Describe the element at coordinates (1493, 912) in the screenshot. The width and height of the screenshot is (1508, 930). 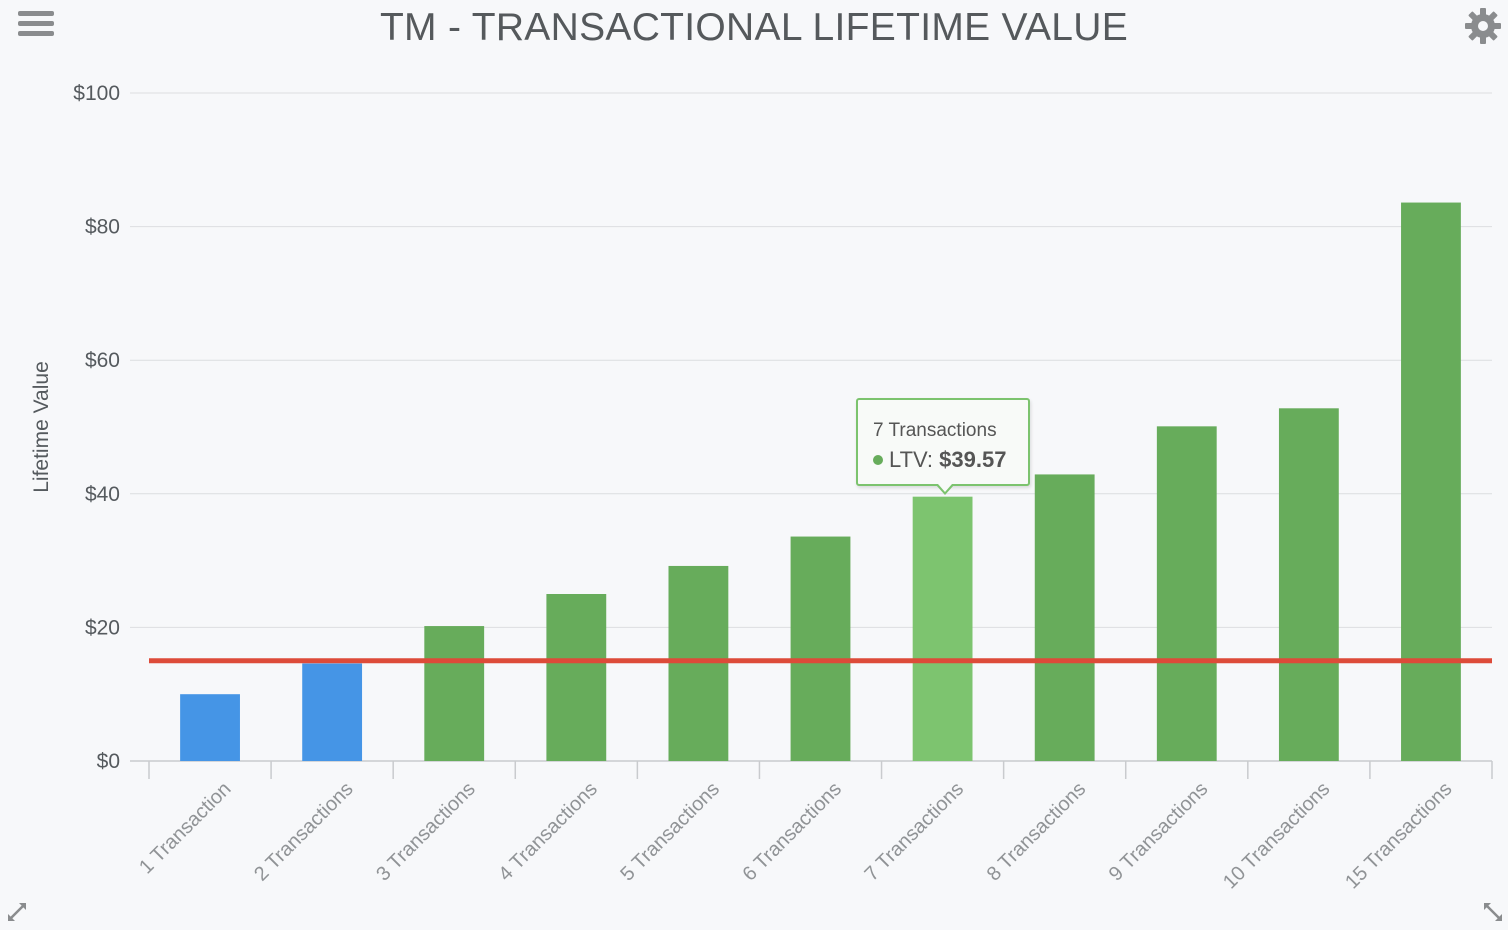
I see `resize-arrows-icon` at that location.